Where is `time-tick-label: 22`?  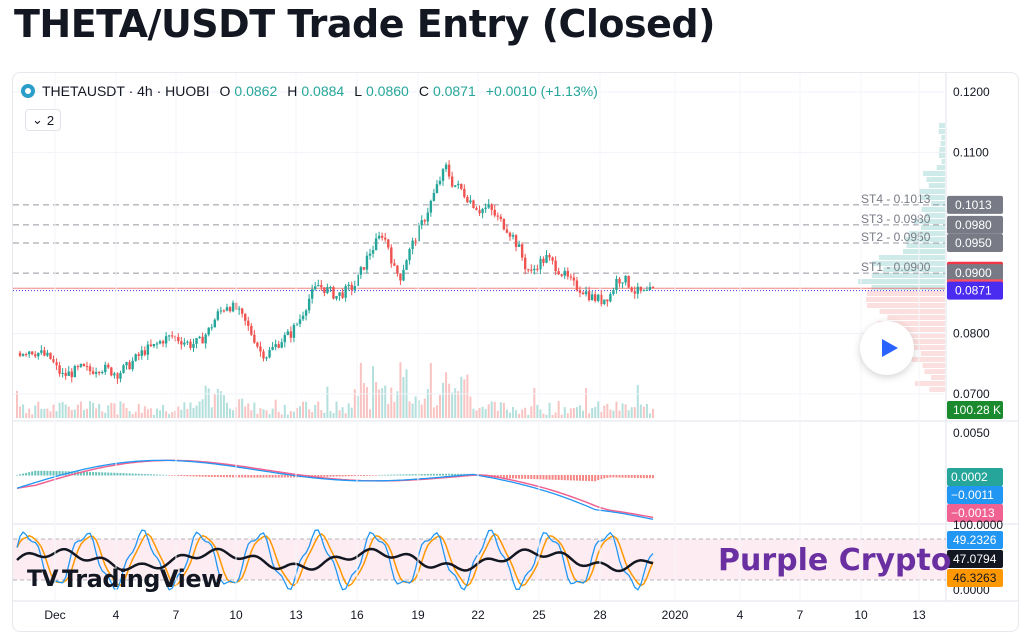 time-tick-label: 22 is located at coordinates (478, 615).